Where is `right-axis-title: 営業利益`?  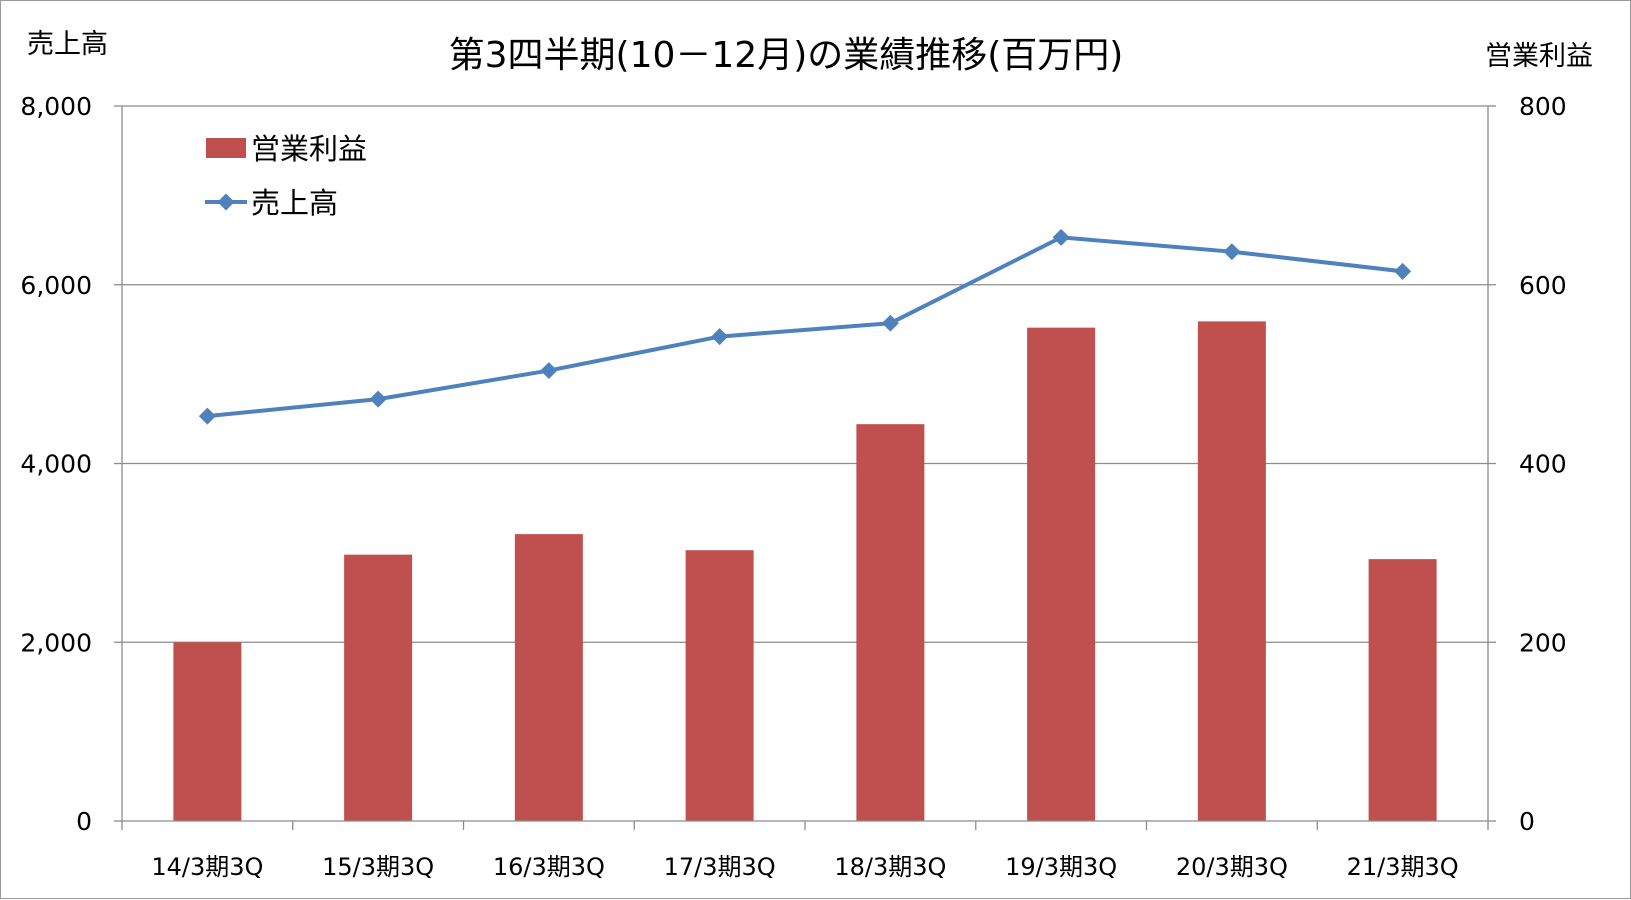 right-axis-title: 営業利益 is located at coordinates (1539, 56).